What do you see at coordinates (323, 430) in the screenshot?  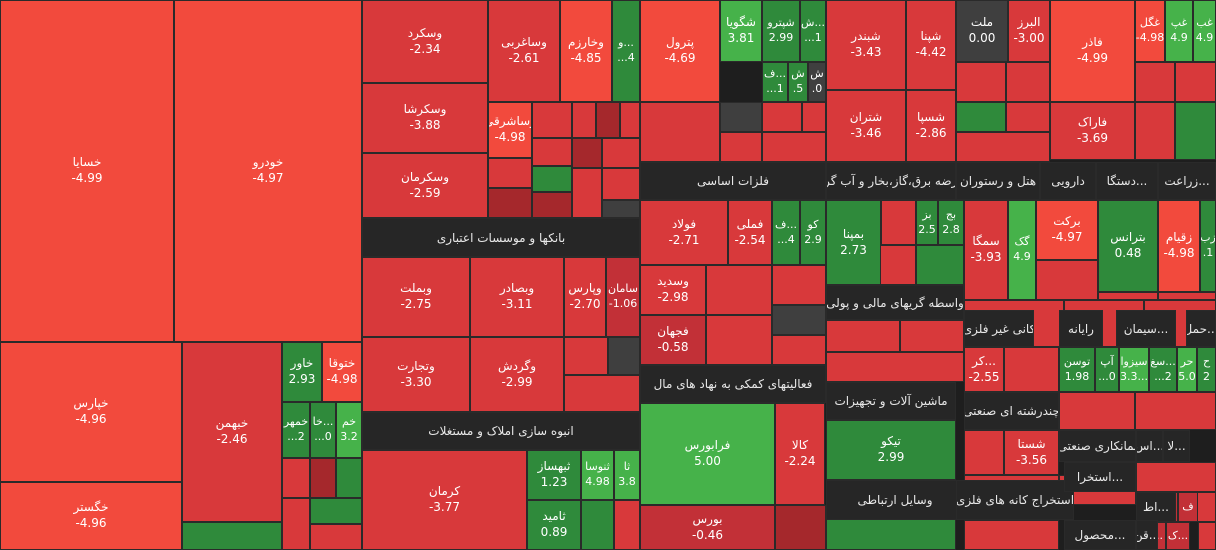 I see `stock-tile: خا... ...0` at bounding box center [323, 430].